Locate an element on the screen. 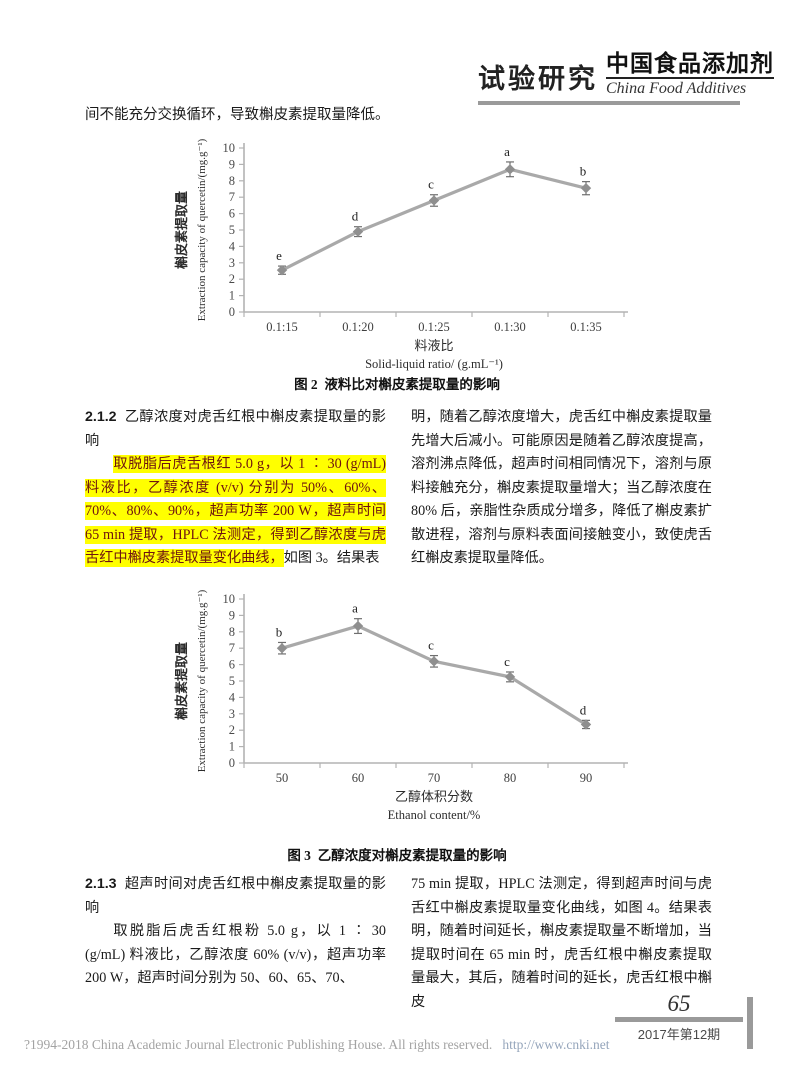 This screenshot has height=1077, width=794. svg-text: 70 is located at coordinates (434, 778).